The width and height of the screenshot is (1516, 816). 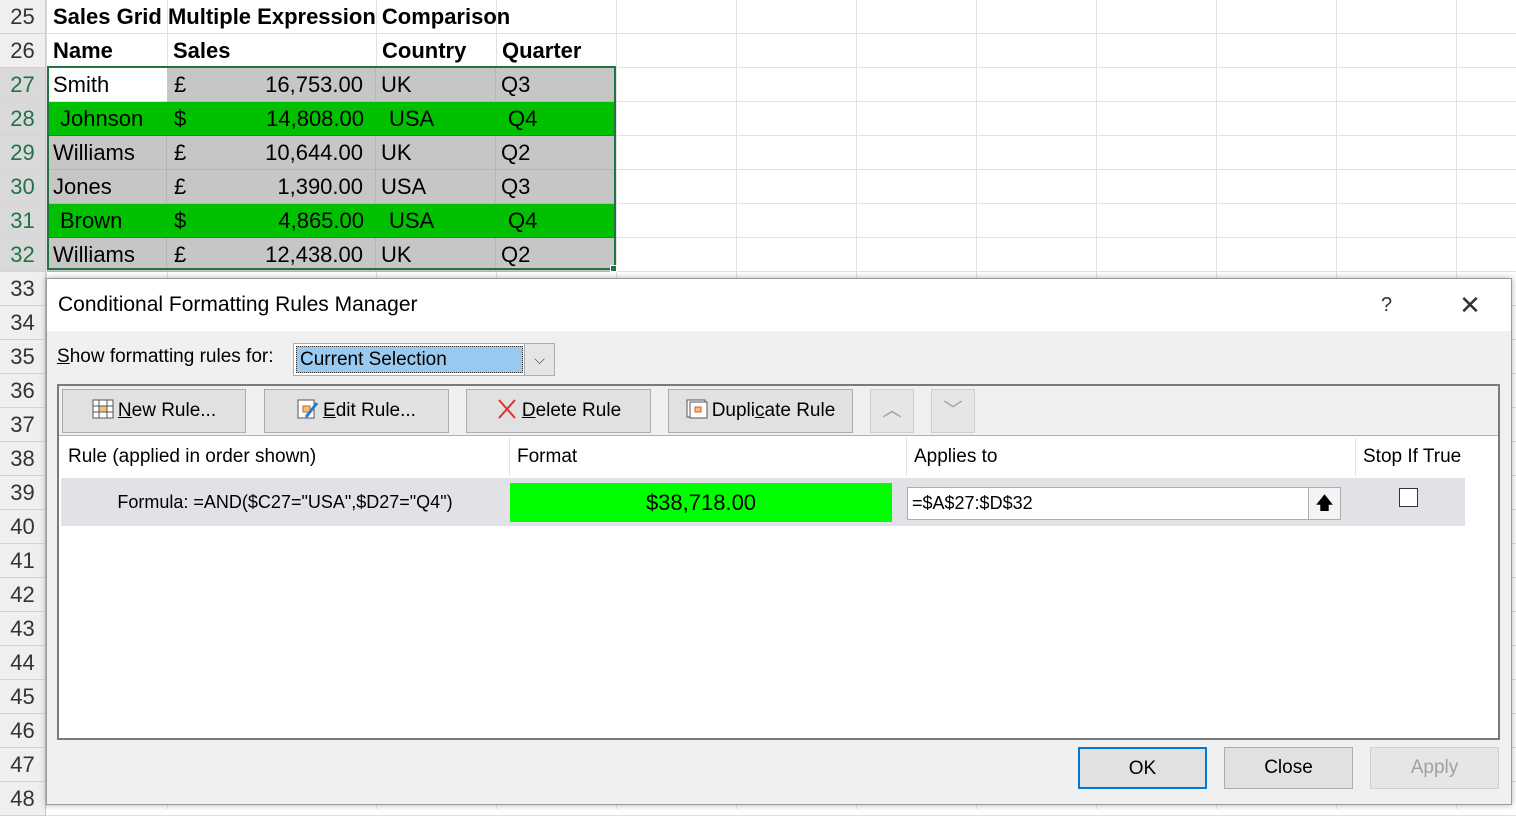 I want to click on sales-value: 4,865.00, so click(x=321, y=220).